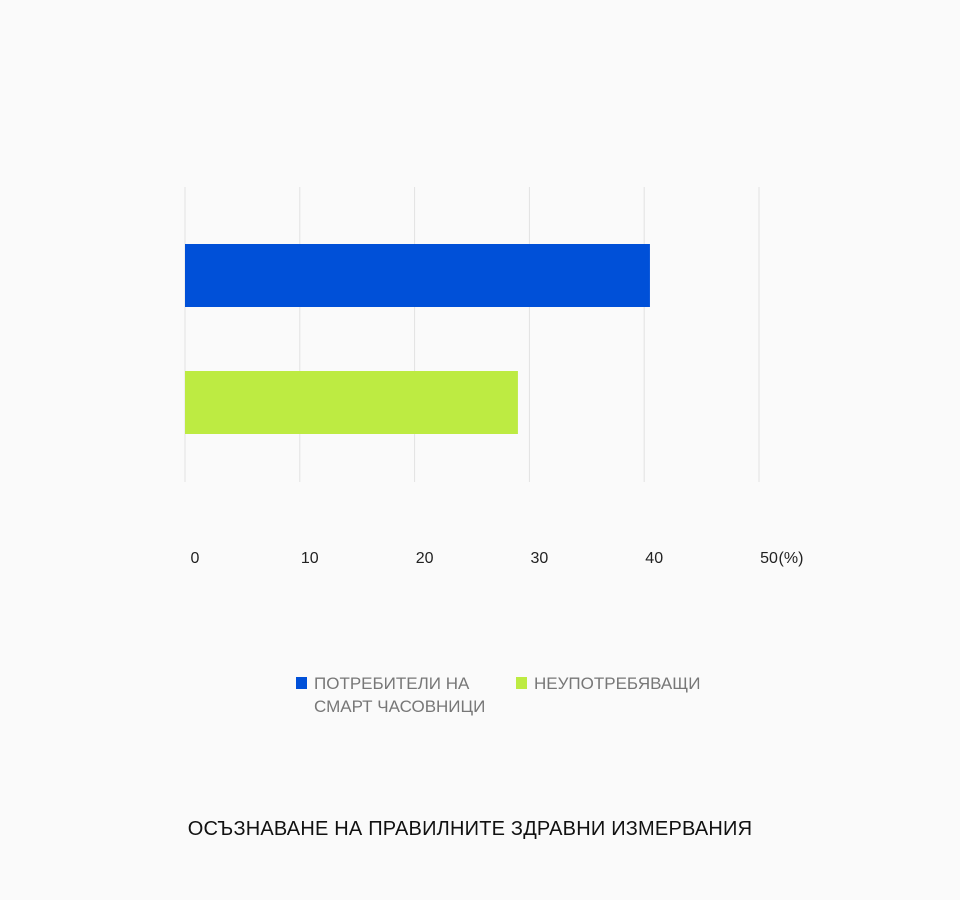 The height and width of the screenshot is (900, 960). Describe the element at coordinates (310, 558) in the screenshot. I see `x-tick-label: 10` at that location.